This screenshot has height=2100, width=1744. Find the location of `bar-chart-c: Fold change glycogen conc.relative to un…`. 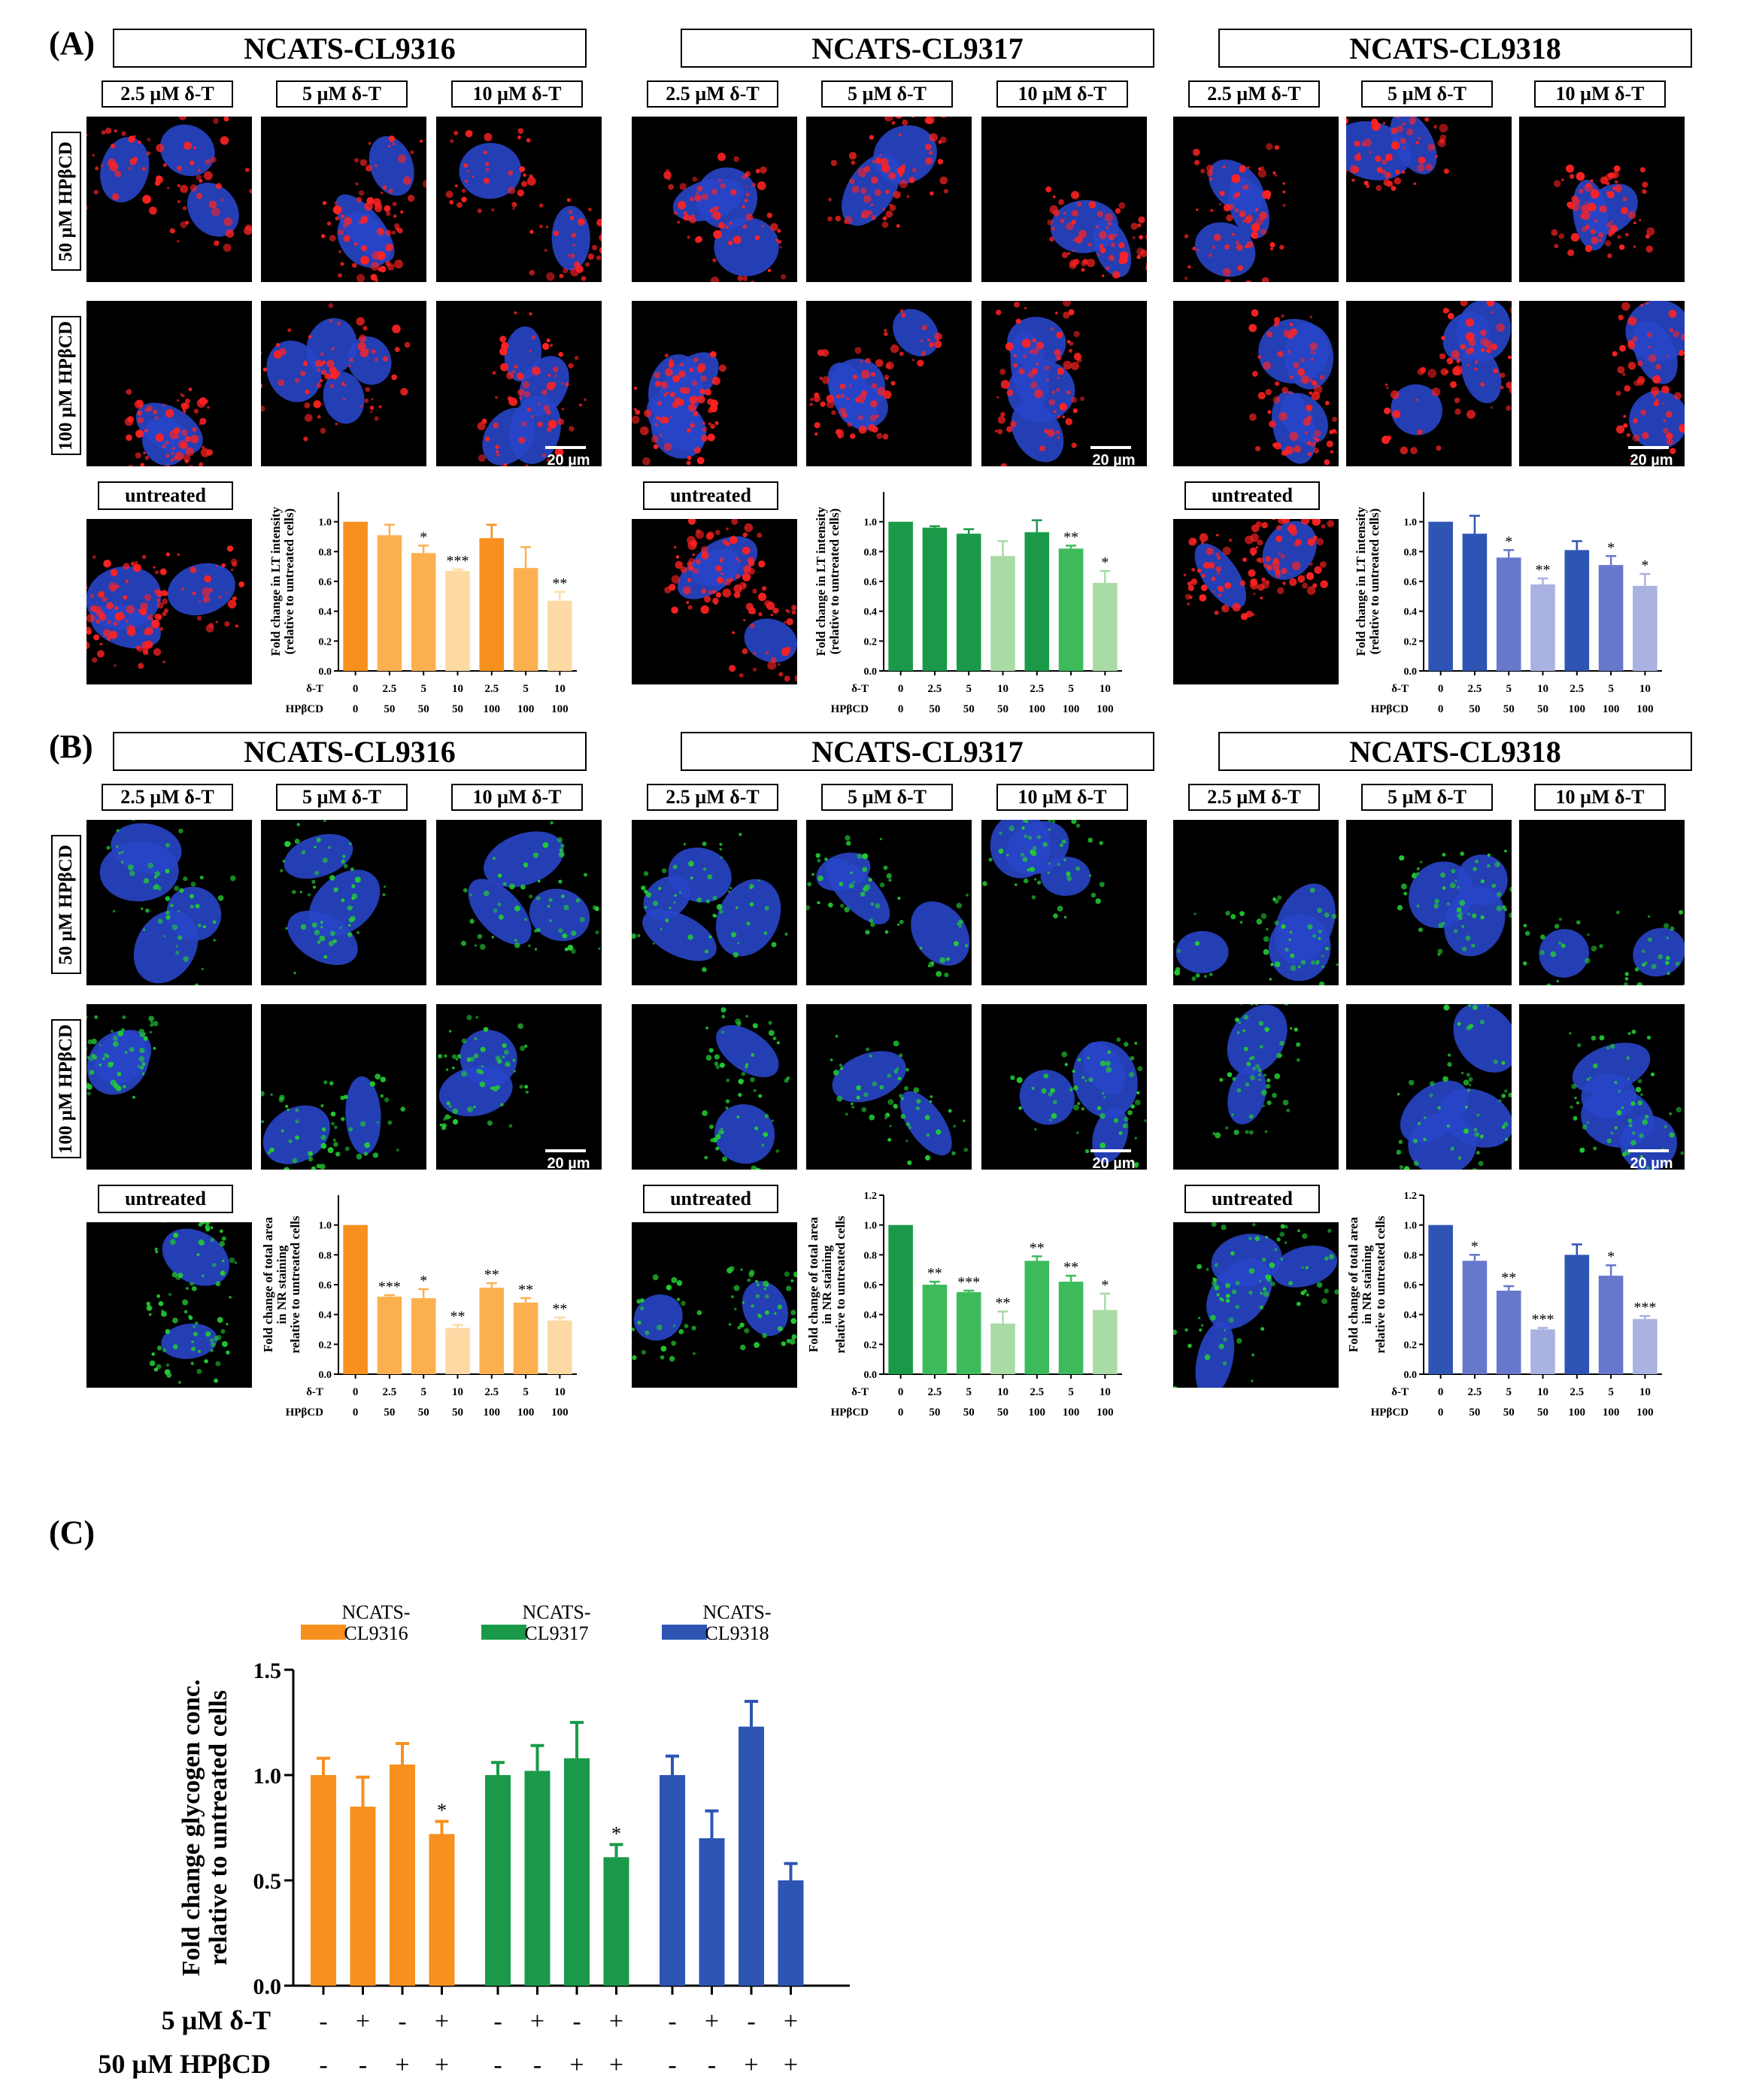

bar-chart-c: Fold change glycogen conc.relative to un… is located at coordinates (473, 1844).